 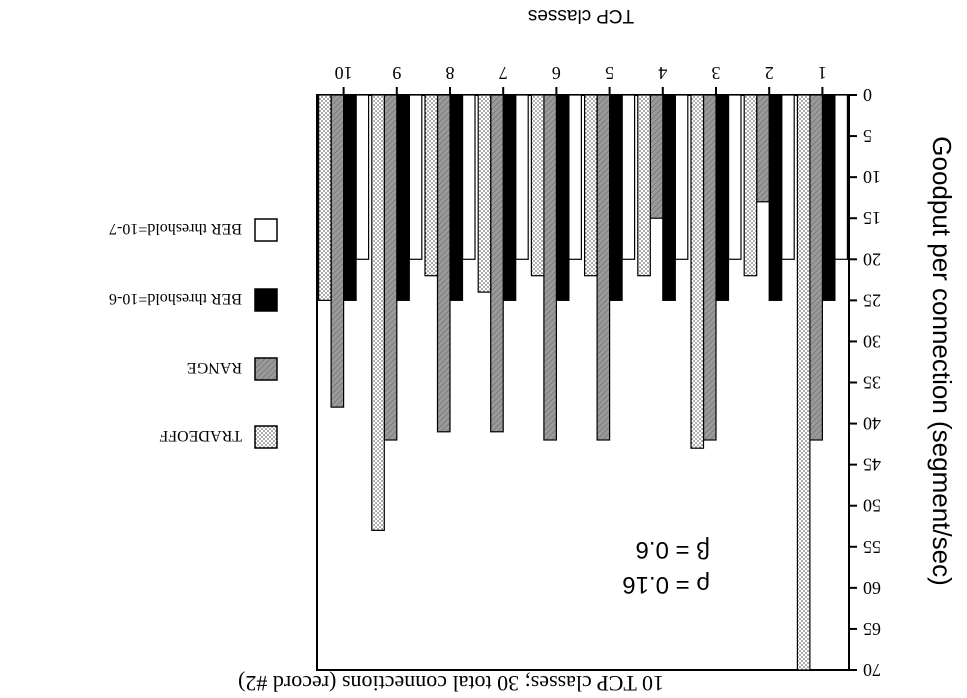 I want to click on legend-label: BER threshold=10-7, so click(x=175, y=228).